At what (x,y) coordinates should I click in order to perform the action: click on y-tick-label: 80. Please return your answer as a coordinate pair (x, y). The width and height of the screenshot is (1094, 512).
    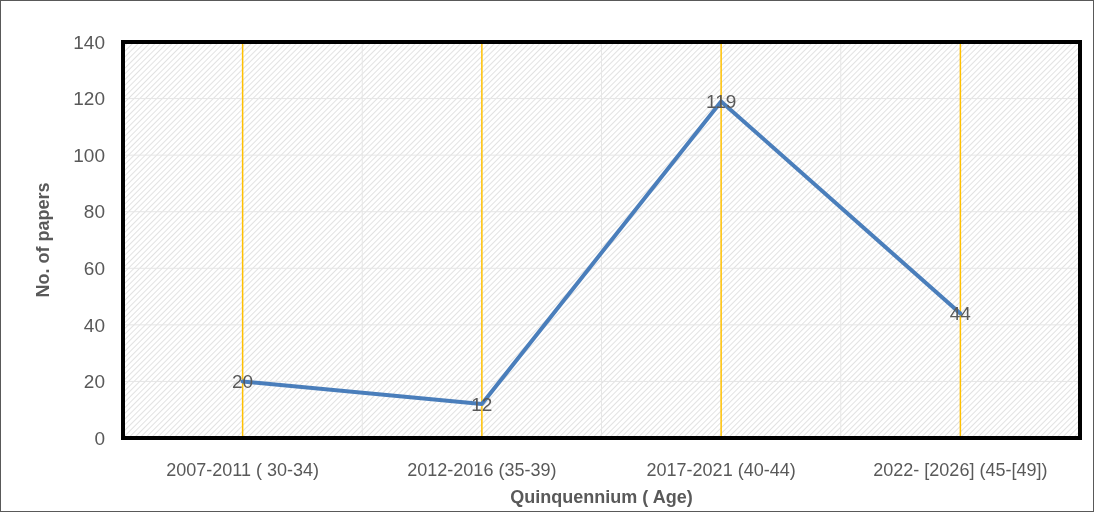
    Looking at the image, I should click on (94, 212).